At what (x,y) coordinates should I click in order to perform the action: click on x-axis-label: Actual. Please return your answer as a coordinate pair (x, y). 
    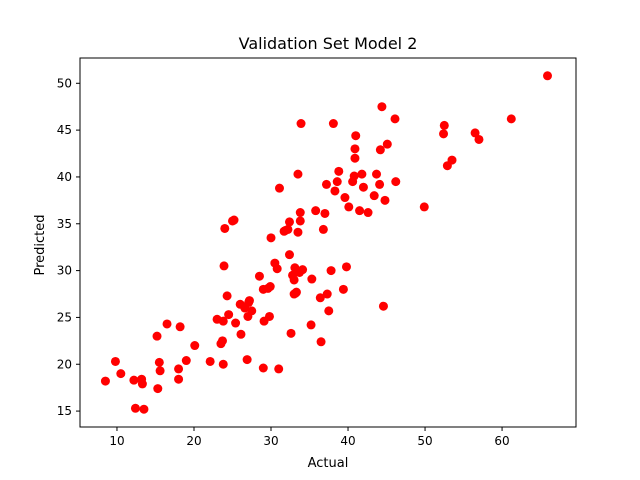
    Looking at the image, I should click on (328, 463).